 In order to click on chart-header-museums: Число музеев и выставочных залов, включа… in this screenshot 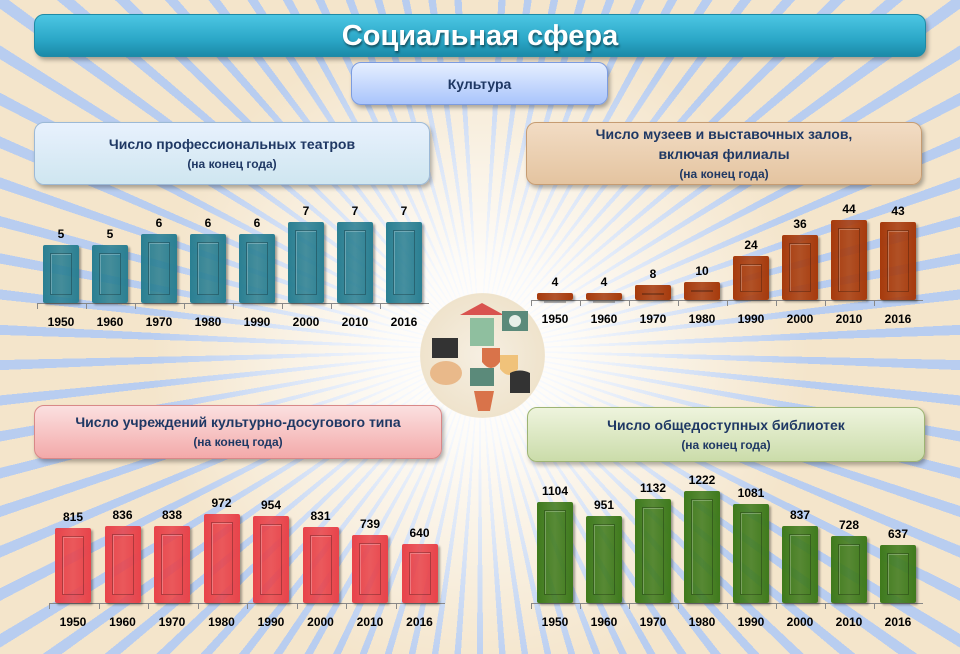, I will do `click(724, 153)`.